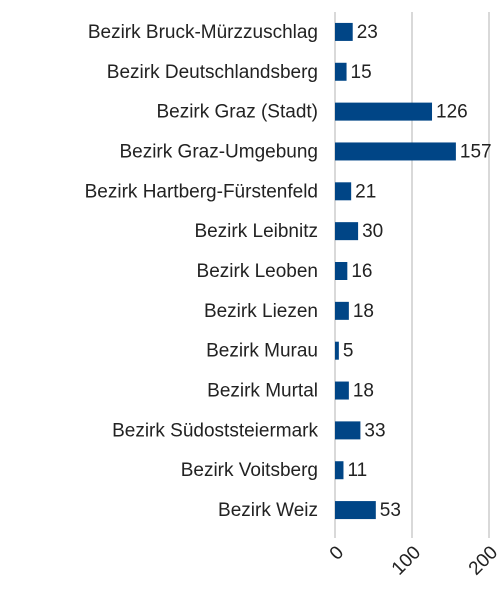 Image resolution: width=504 pixels, height=599 pixels. Describe the element at coordinates (452, 112) in the screenshot. I see `value-label: 126` at that location.